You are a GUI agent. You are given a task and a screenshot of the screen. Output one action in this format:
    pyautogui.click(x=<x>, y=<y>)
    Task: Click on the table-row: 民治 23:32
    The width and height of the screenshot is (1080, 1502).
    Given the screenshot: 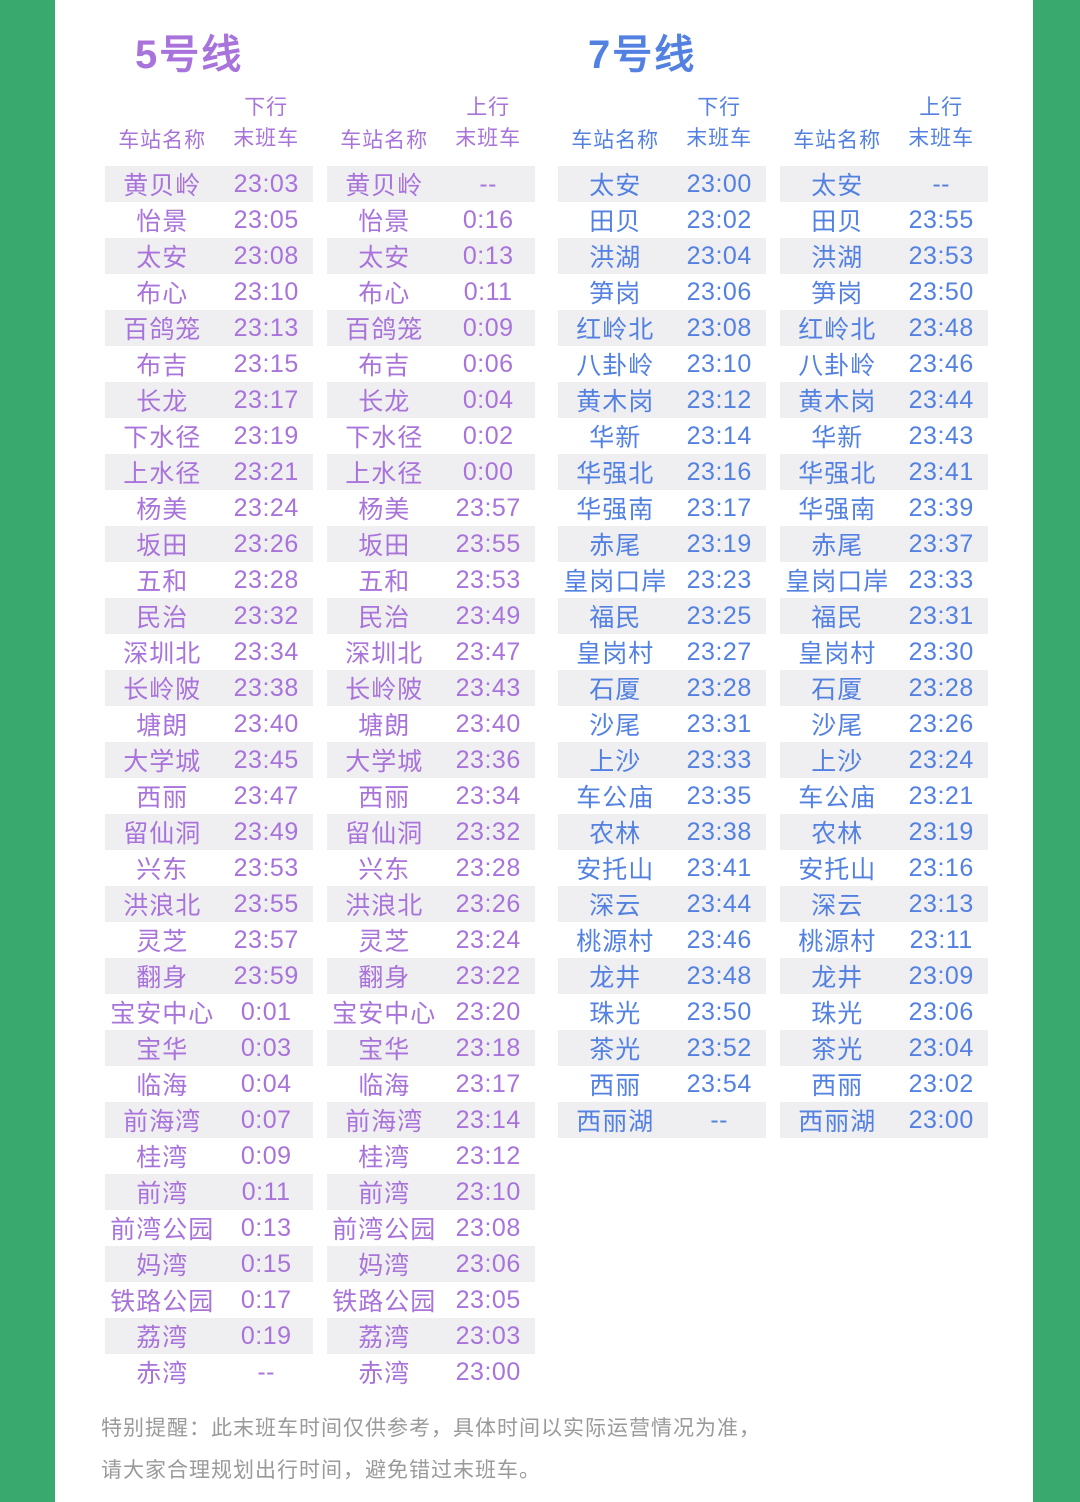 What is the action you would take?
    pyautogui.click(x=209, y=616)
    